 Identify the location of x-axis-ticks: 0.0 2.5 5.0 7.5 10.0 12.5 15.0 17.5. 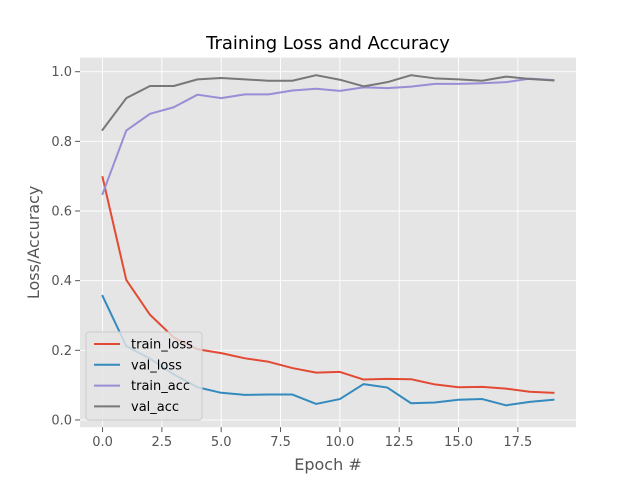
(312, 438).